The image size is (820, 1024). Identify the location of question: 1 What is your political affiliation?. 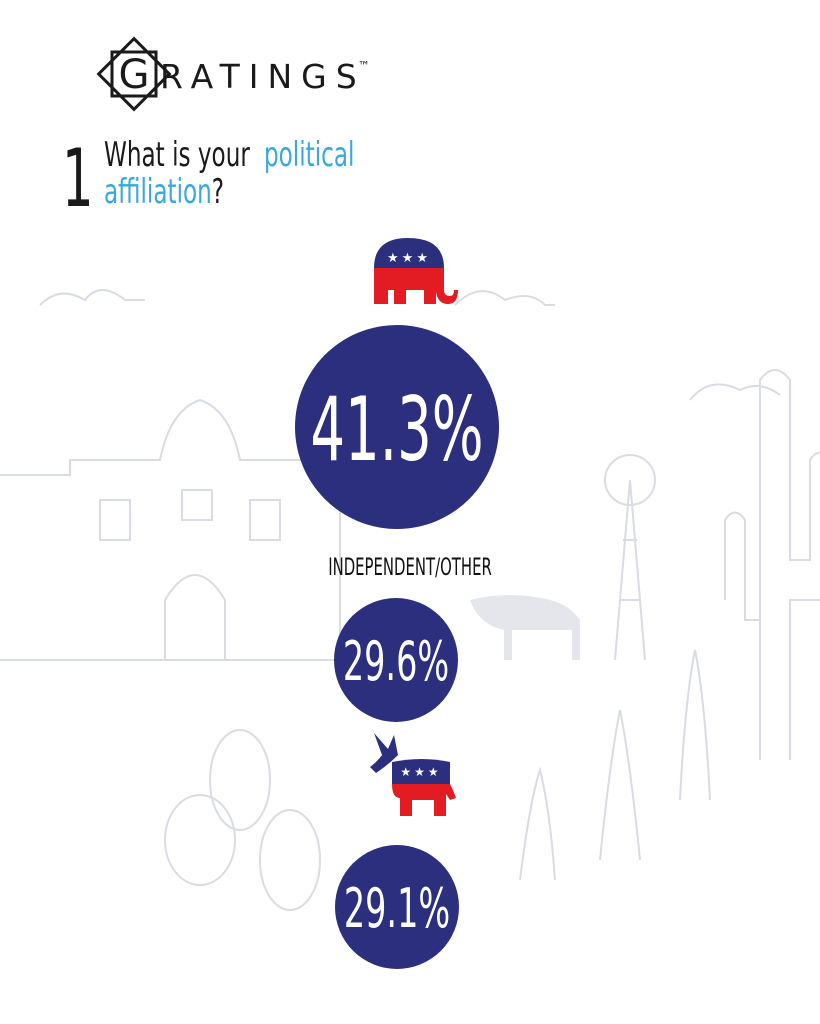
(208, 178).